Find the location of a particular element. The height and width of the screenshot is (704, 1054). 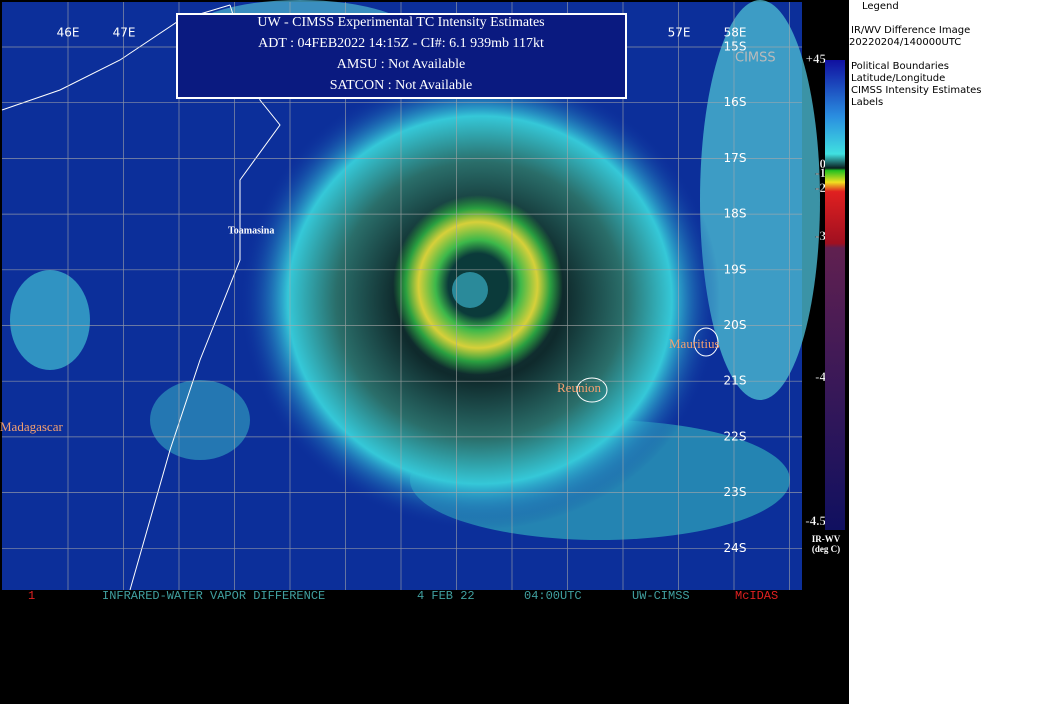

eye is located at coordinates (470, 290).